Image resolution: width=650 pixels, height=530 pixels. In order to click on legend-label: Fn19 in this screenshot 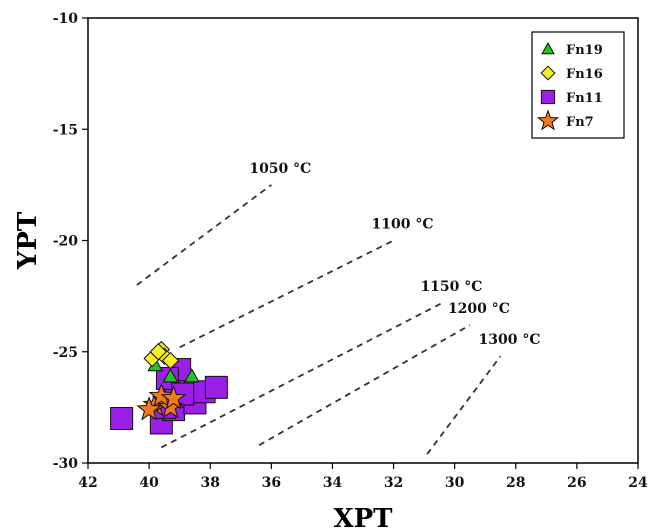, I will do `click(584, 50)`.